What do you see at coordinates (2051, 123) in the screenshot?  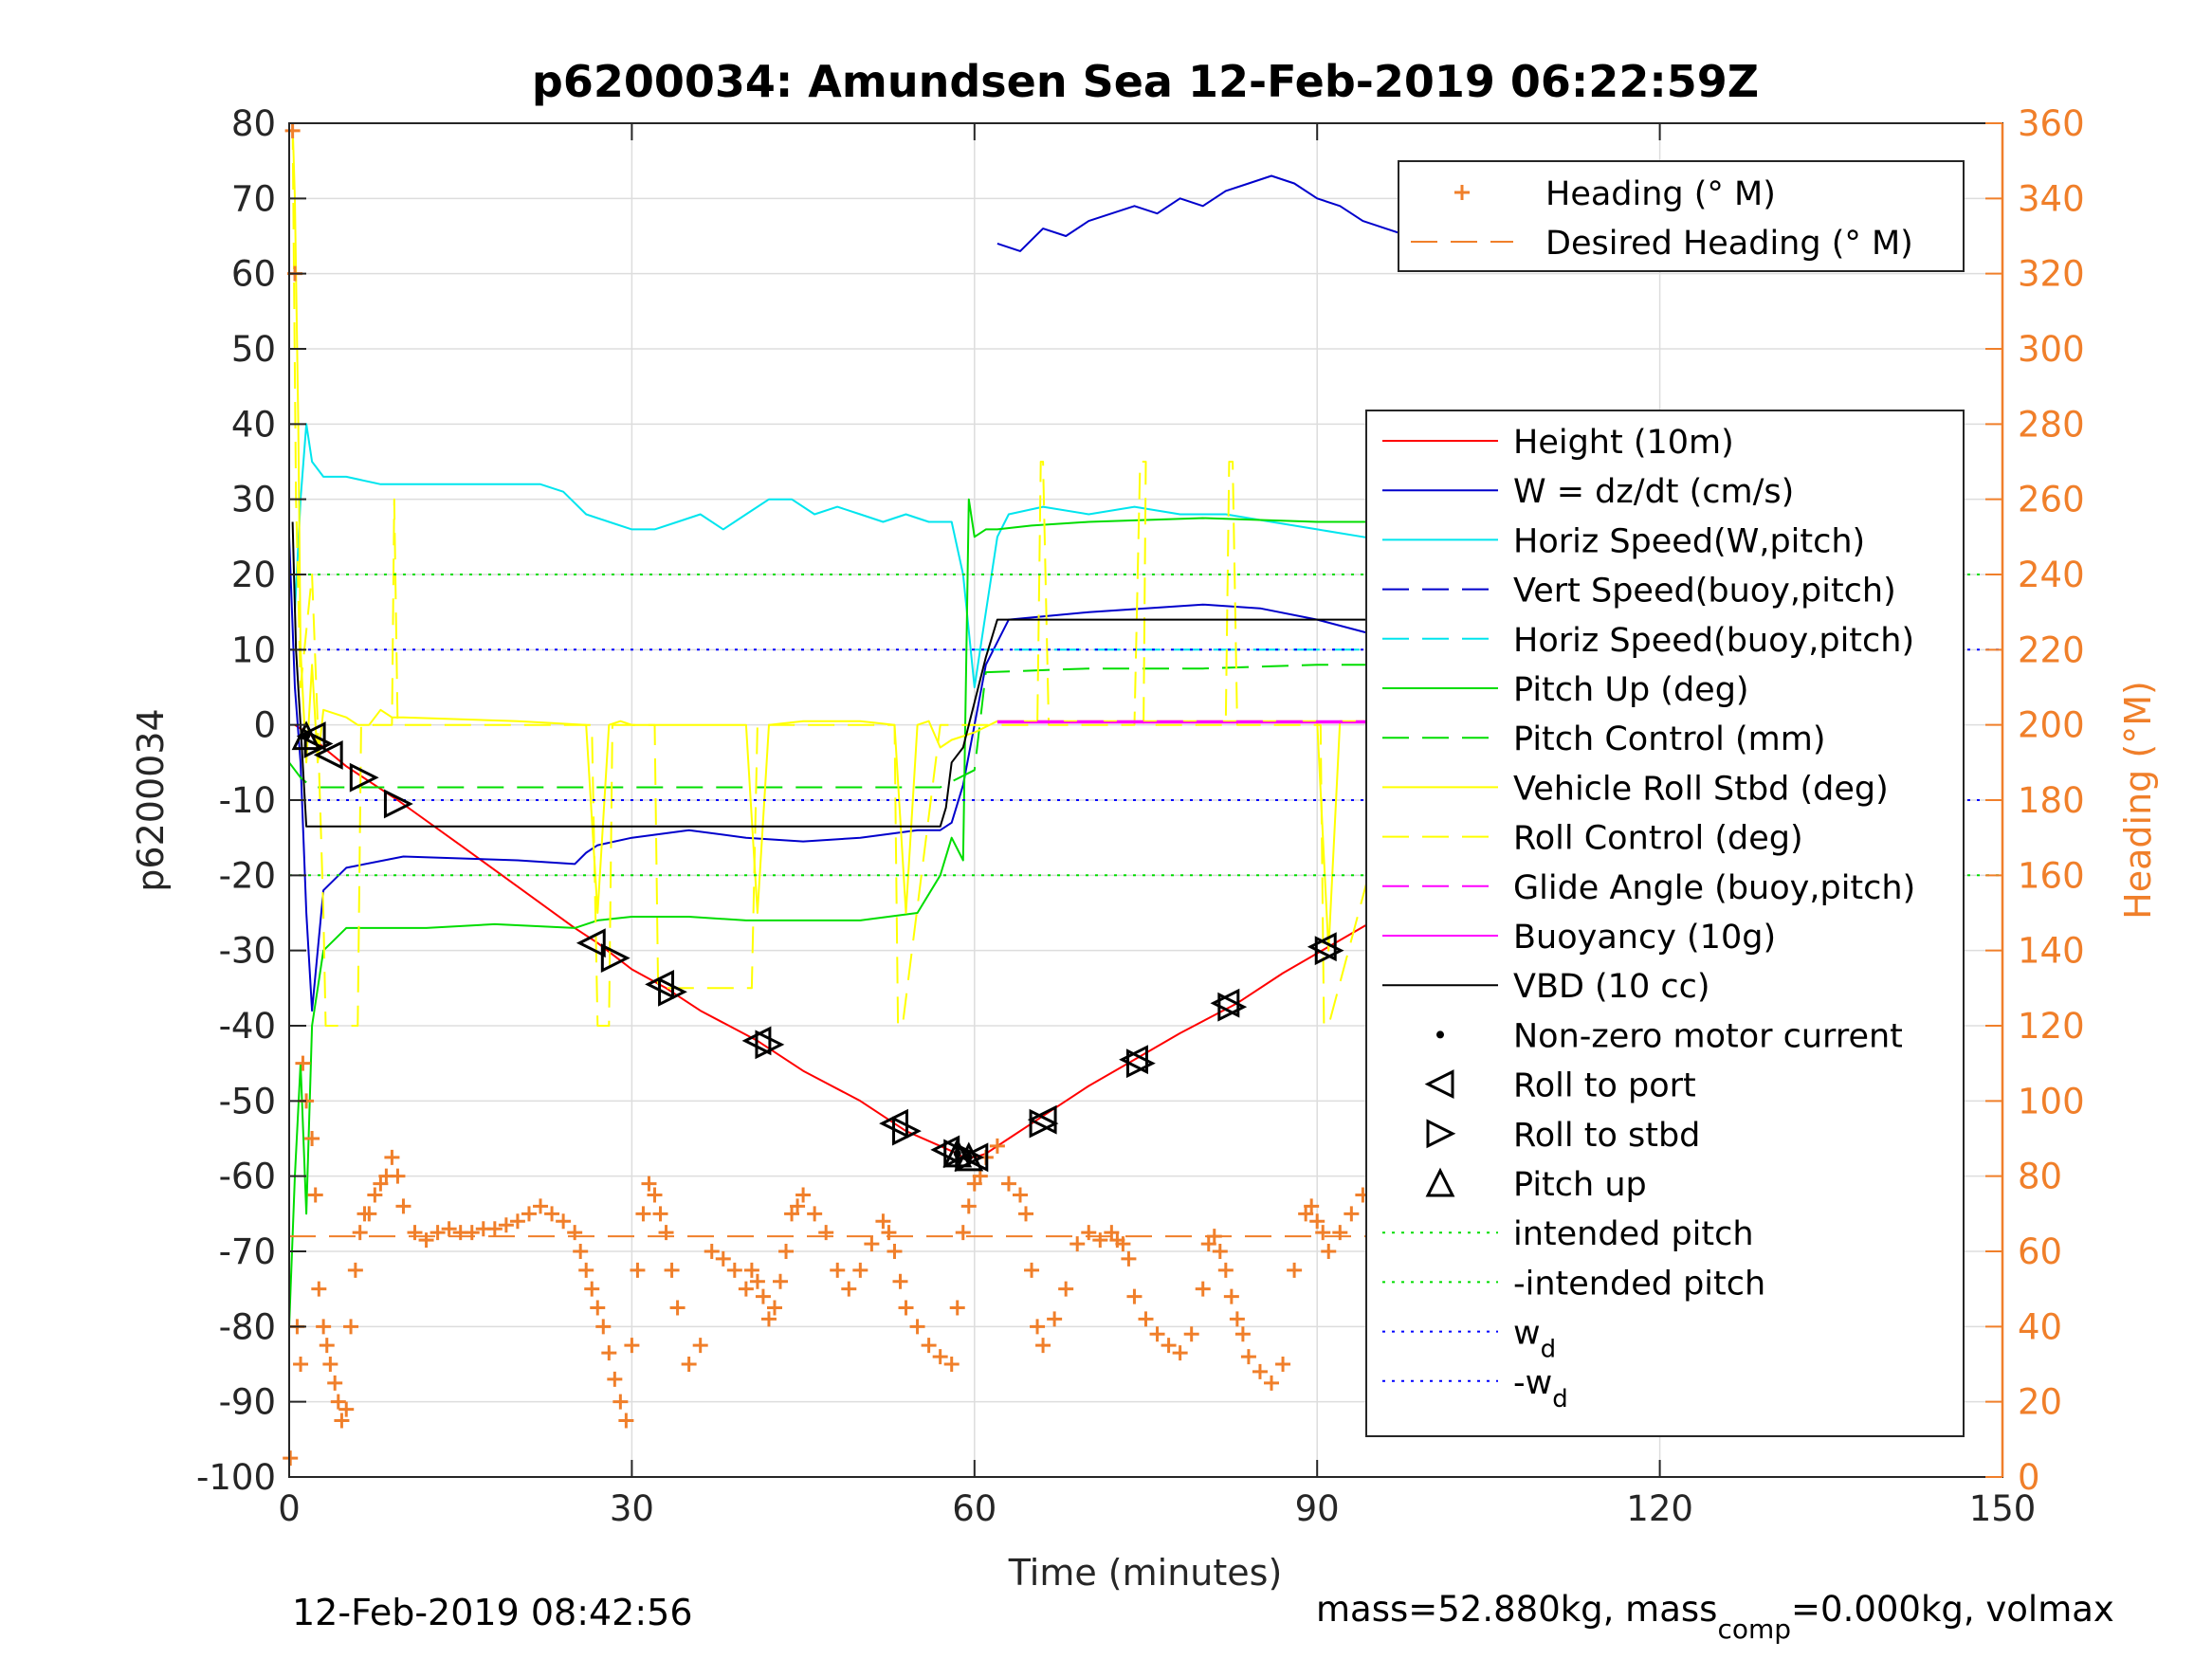 I see `y-right-tick-label: 360` at bounding box center [2051, 123].